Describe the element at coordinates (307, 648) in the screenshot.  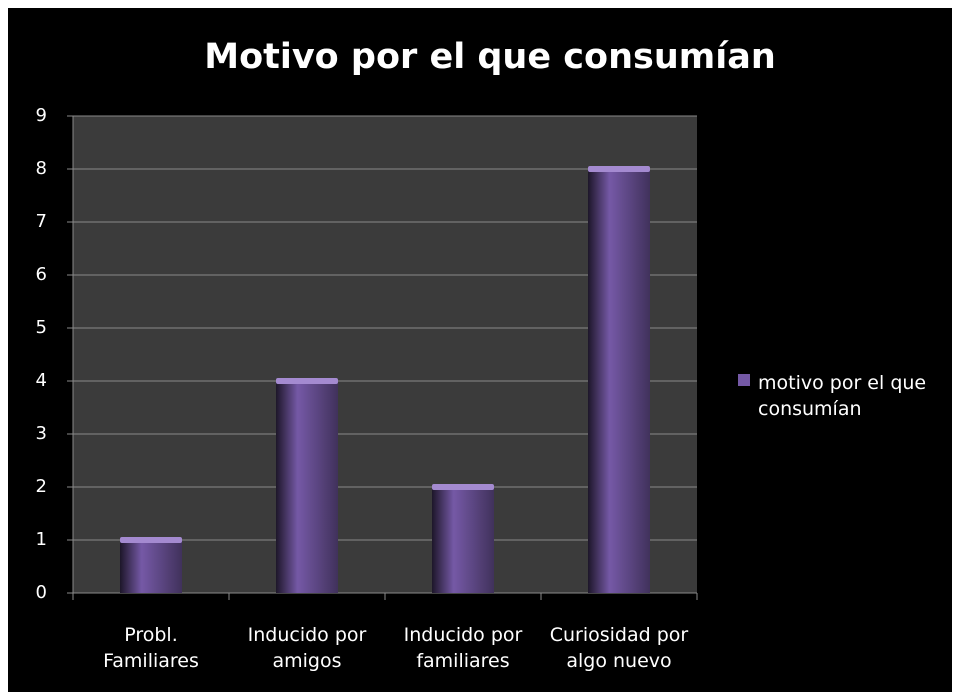
I see `x-tick-label: Inducido por amigos` at that location.